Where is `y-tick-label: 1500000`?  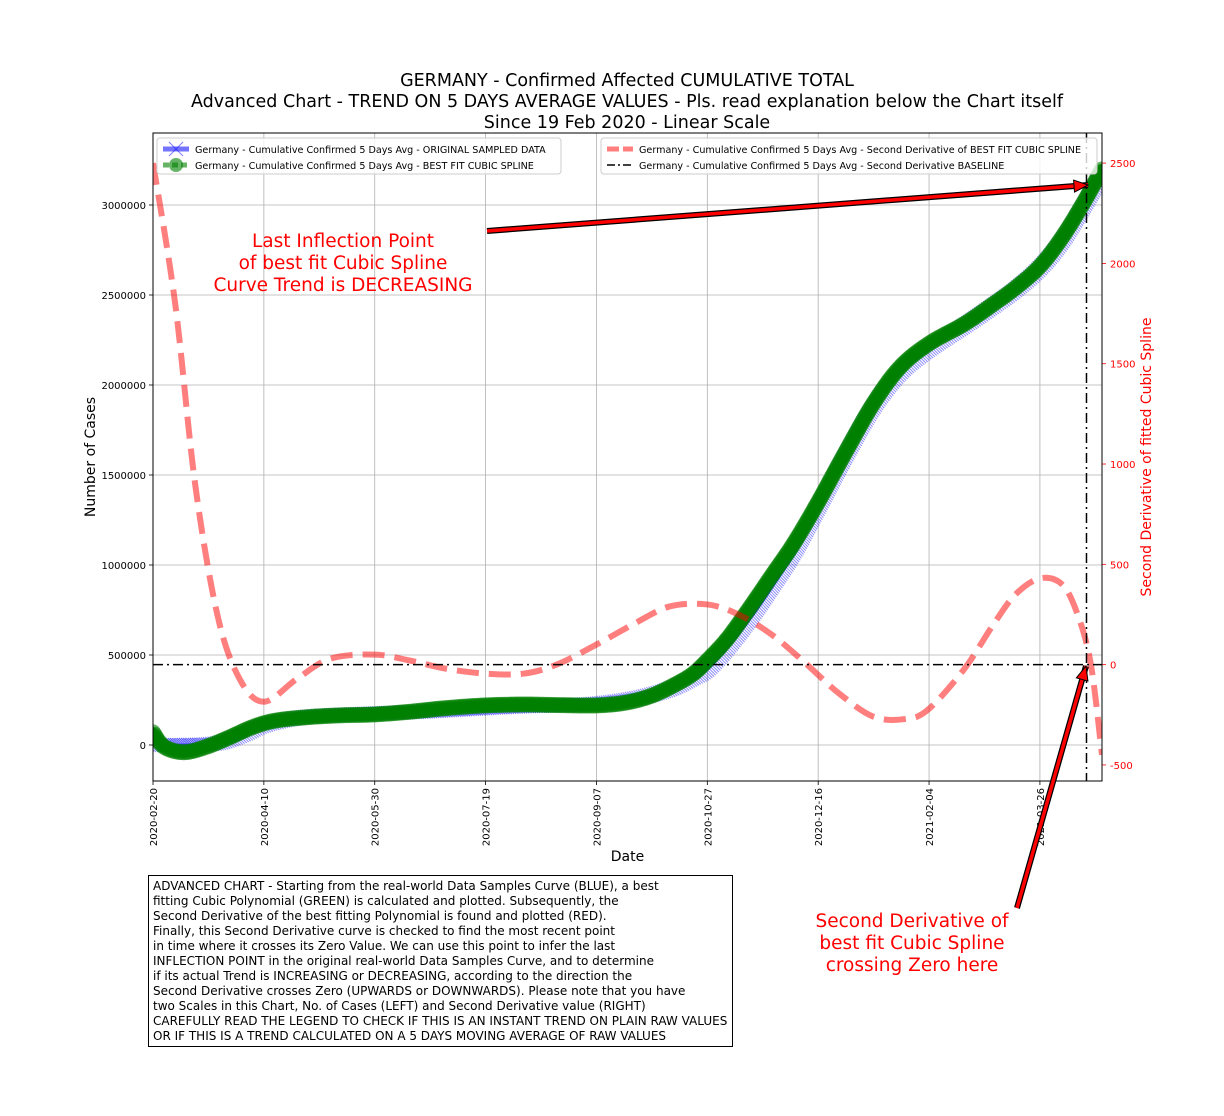
y-tick-label: 1500000 is located at coordinates (123, 476).